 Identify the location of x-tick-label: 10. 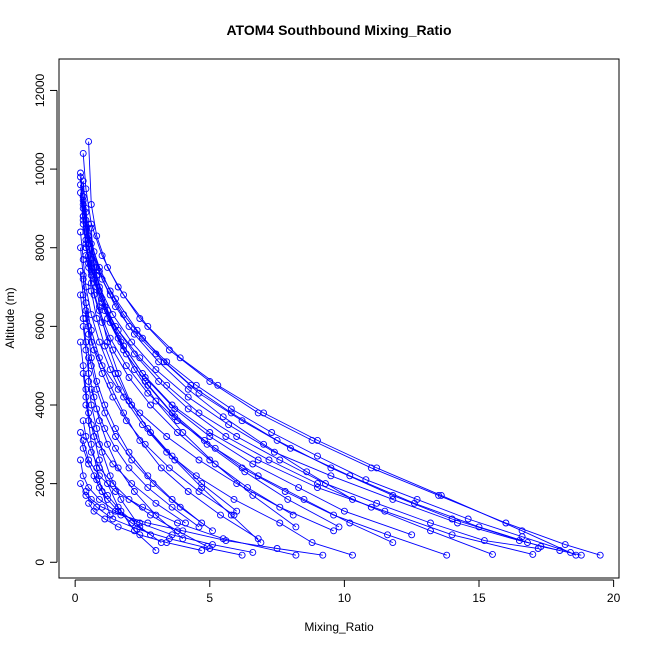
(345, 598).